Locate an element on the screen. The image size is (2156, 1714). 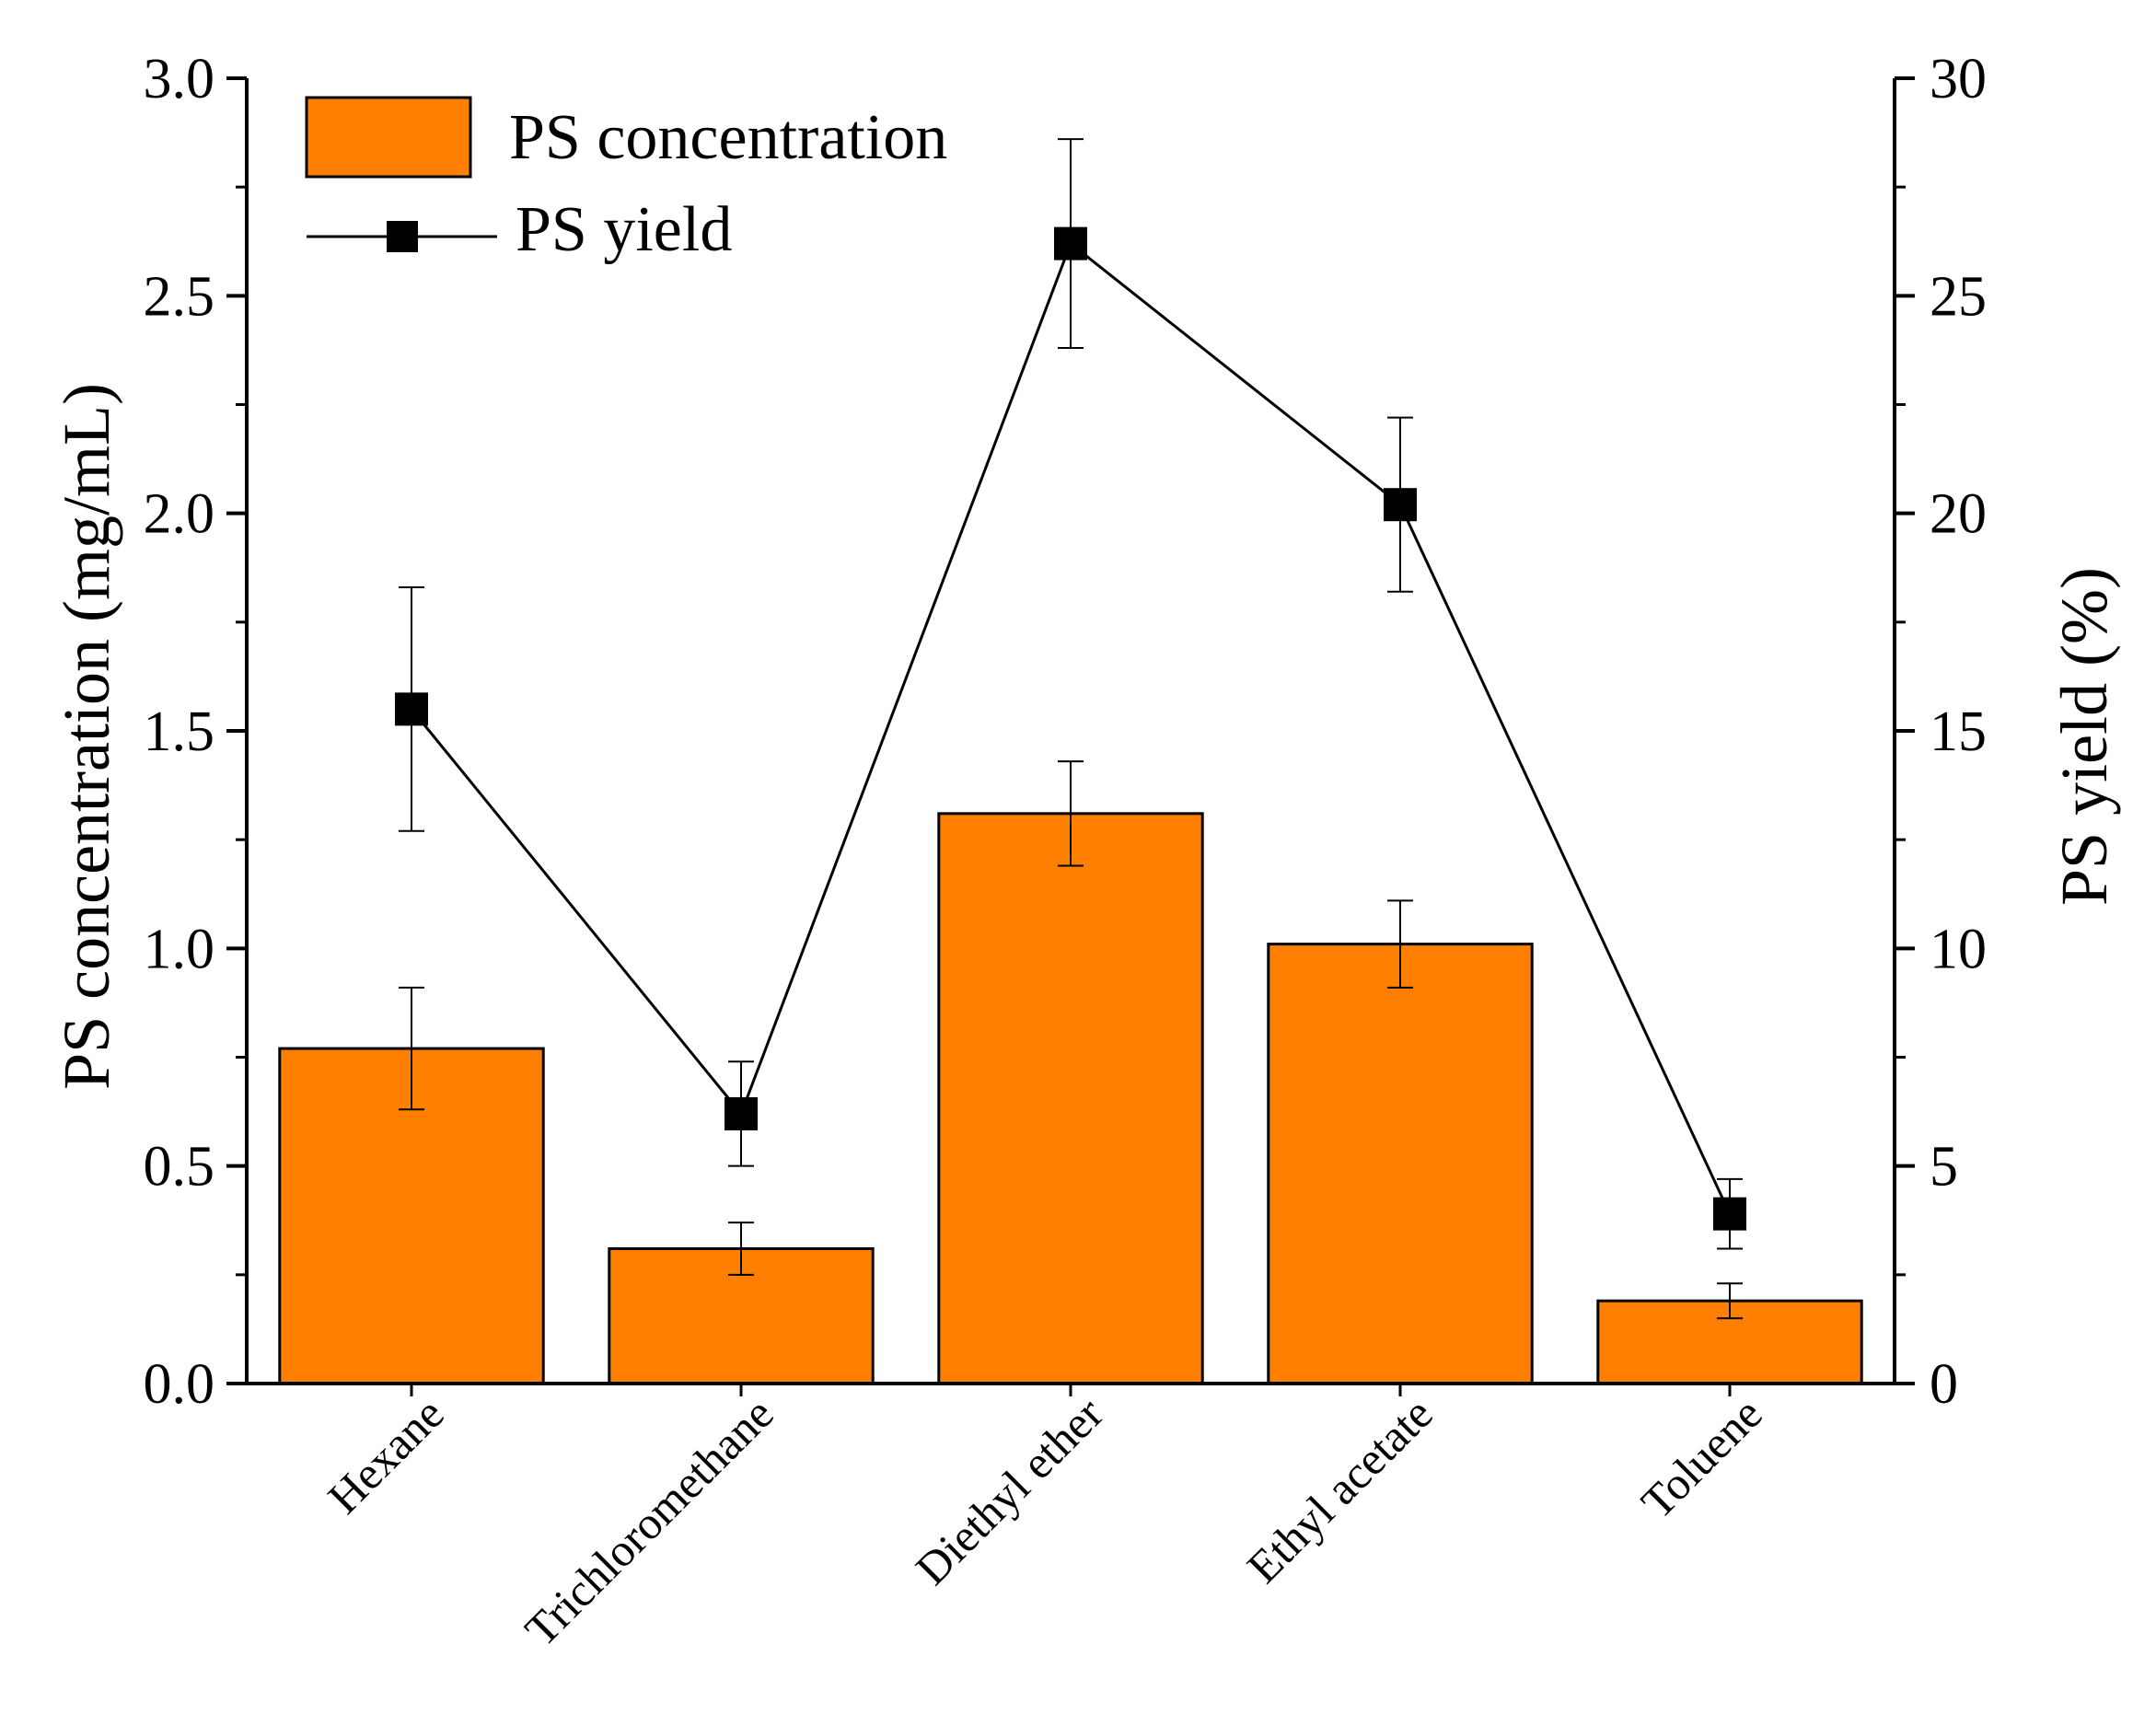
left-tick-label: 2.5 is located at coordinates (179, 297).